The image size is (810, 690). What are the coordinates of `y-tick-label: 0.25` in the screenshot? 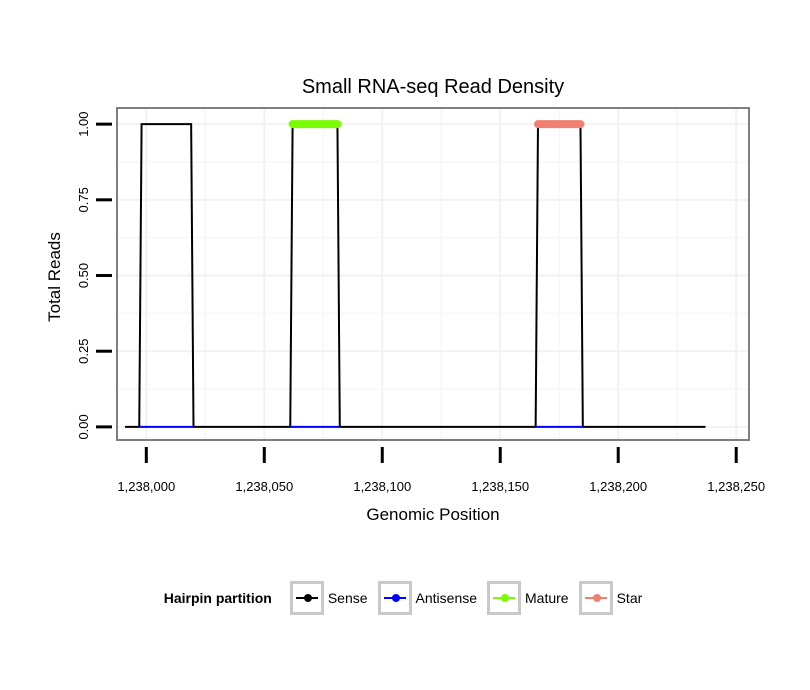 It's located at (83, 351).